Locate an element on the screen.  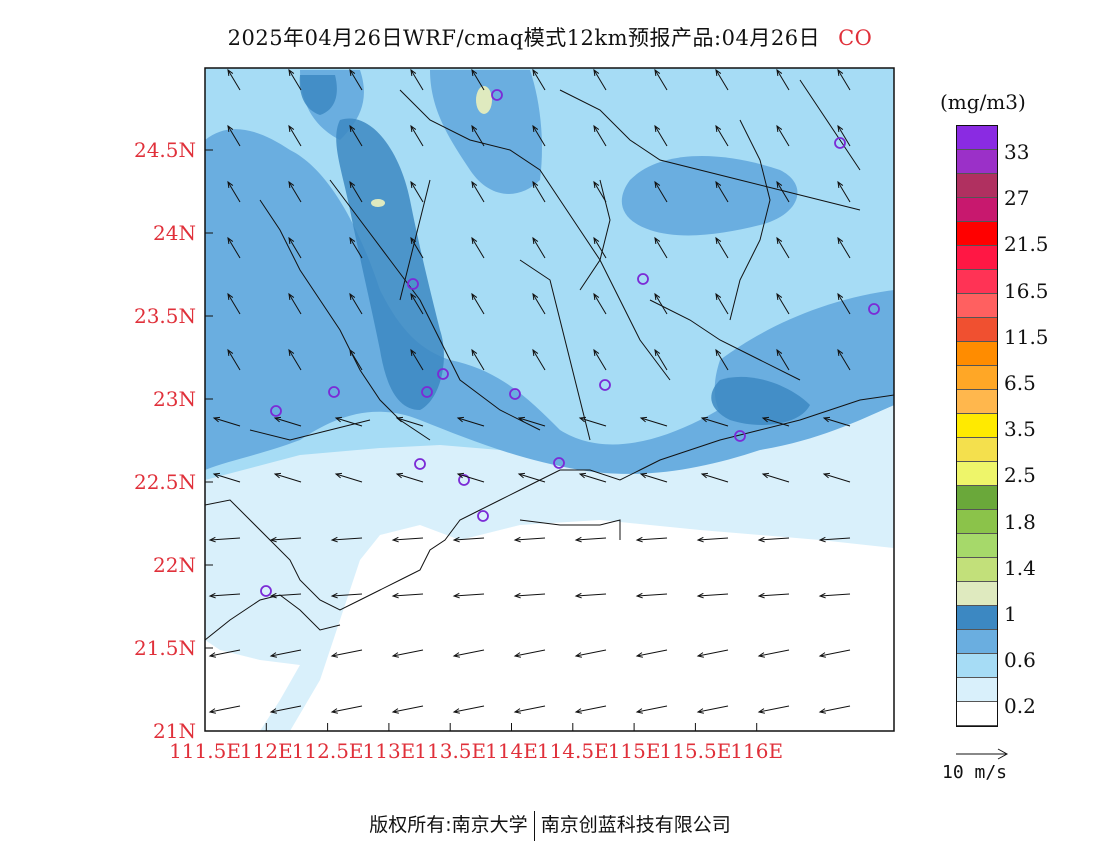
y-axis: 21N 21.5N 22N 22.5N 23N 23.5N 24N 24.5N is located at coordinates (173, 440).